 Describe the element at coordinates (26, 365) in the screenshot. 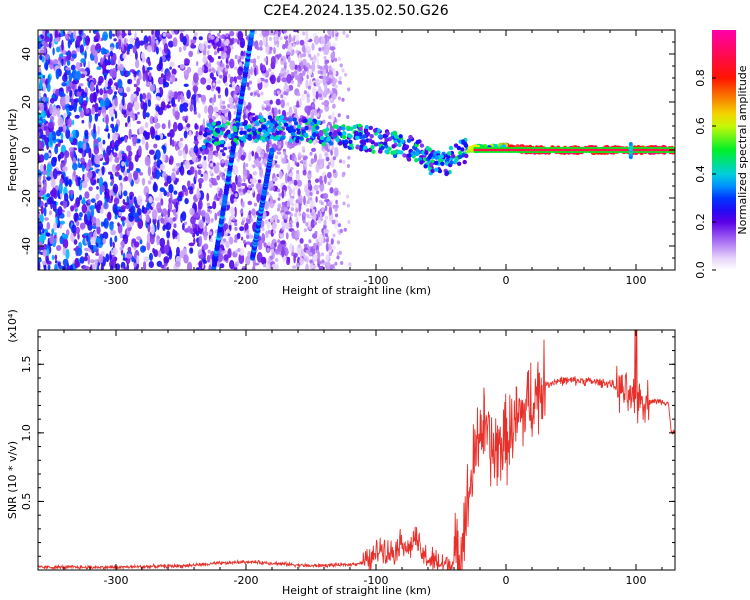

I see `y-tick-label: 1.5` at that location.